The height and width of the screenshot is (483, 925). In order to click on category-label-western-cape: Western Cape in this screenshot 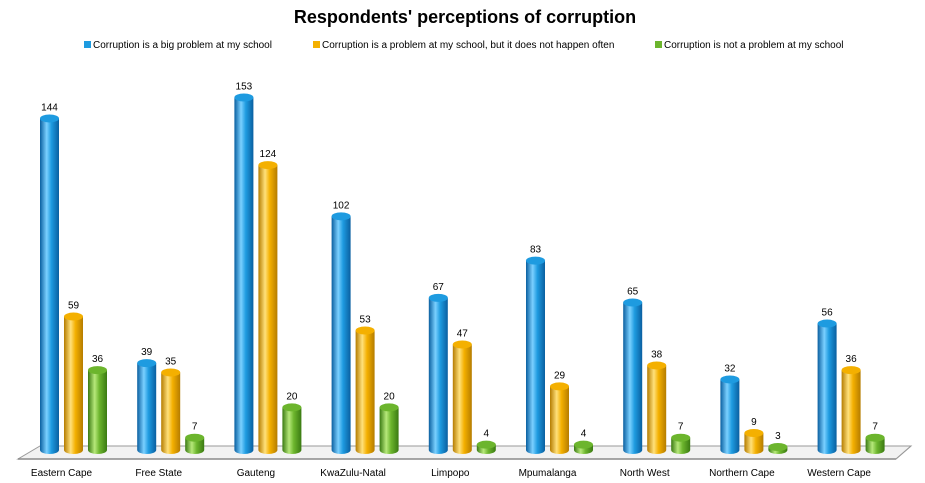, I will do `click(839, 473)`.